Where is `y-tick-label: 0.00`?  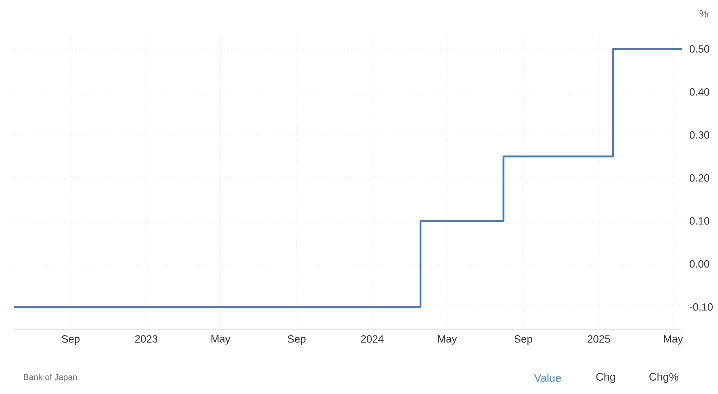
y-tick-label: 0.00 is located at coordinates (700, 264).